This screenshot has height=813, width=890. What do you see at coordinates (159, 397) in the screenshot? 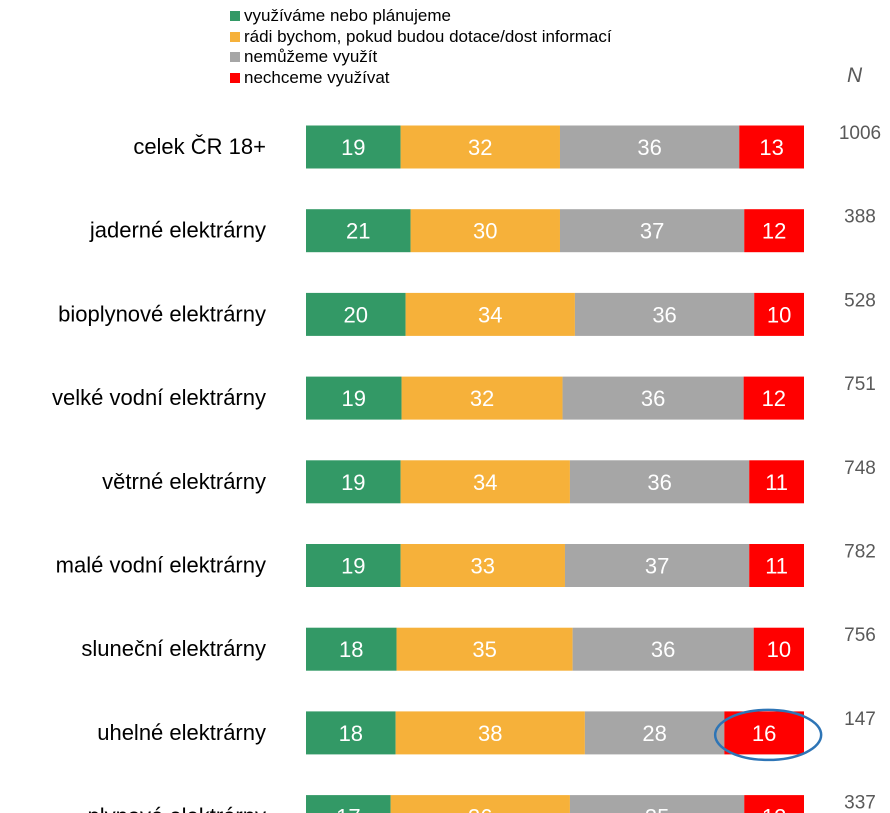
I see `category-label: velké vodní elektrárny` at bounding box center [159, 397].